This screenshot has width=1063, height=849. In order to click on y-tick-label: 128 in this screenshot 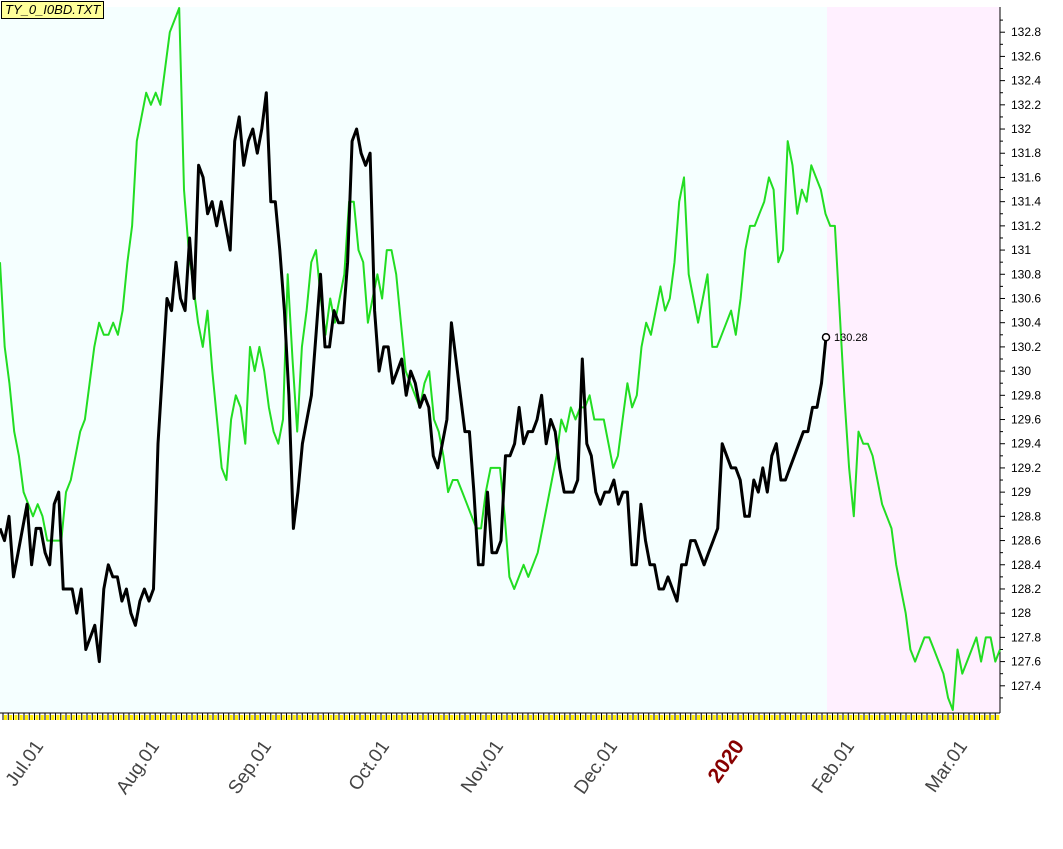, I will do `click(1021, 613)`.